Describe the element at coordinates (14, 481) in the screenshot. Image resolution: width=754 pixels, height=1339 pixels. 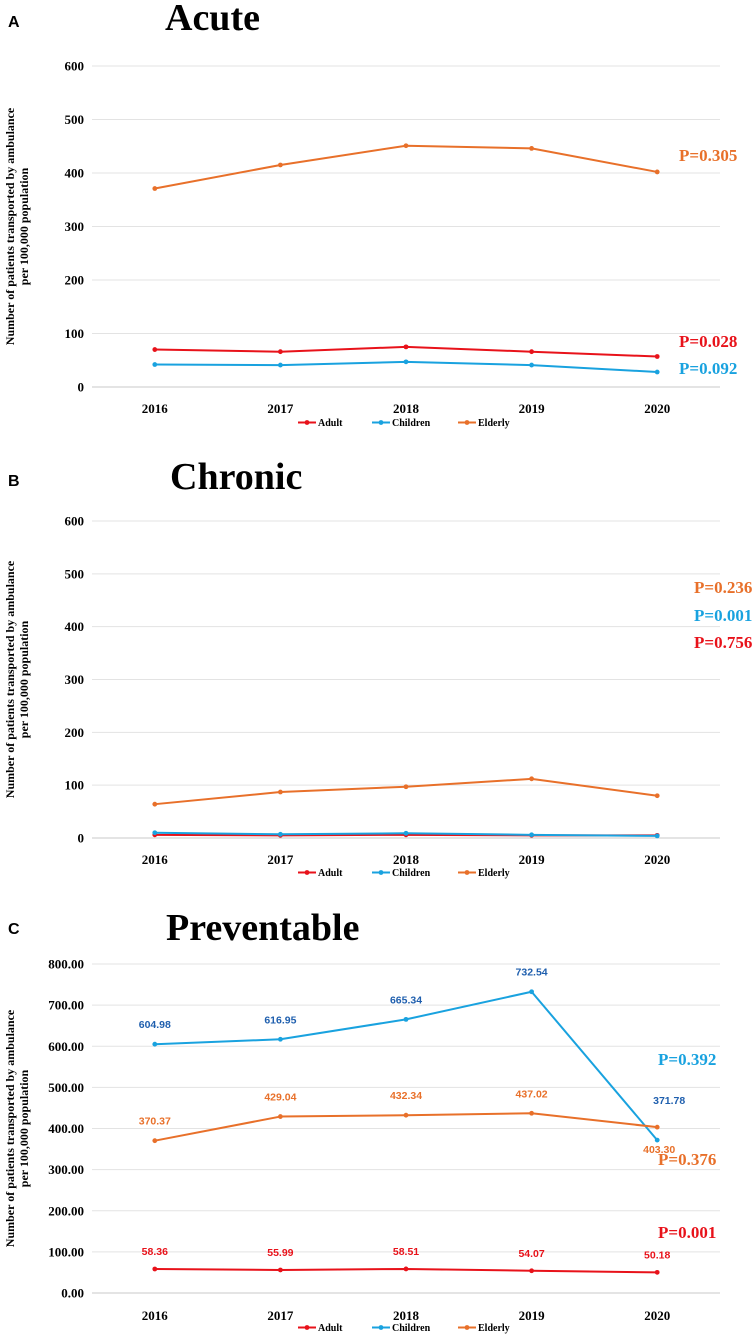
I see `panel-label: B` at that location.